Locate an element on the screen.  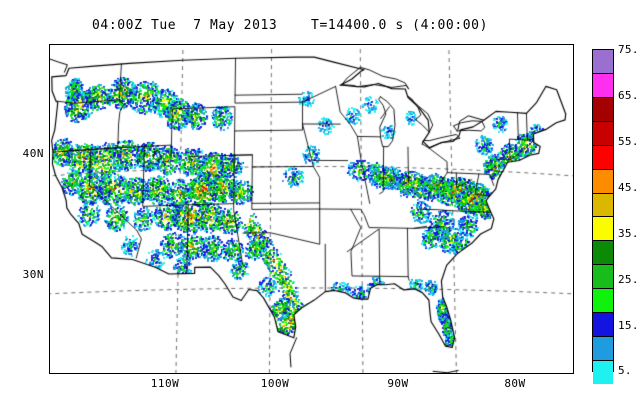
colorbar-tick-75: 75. is located at coordinates (628, 49).